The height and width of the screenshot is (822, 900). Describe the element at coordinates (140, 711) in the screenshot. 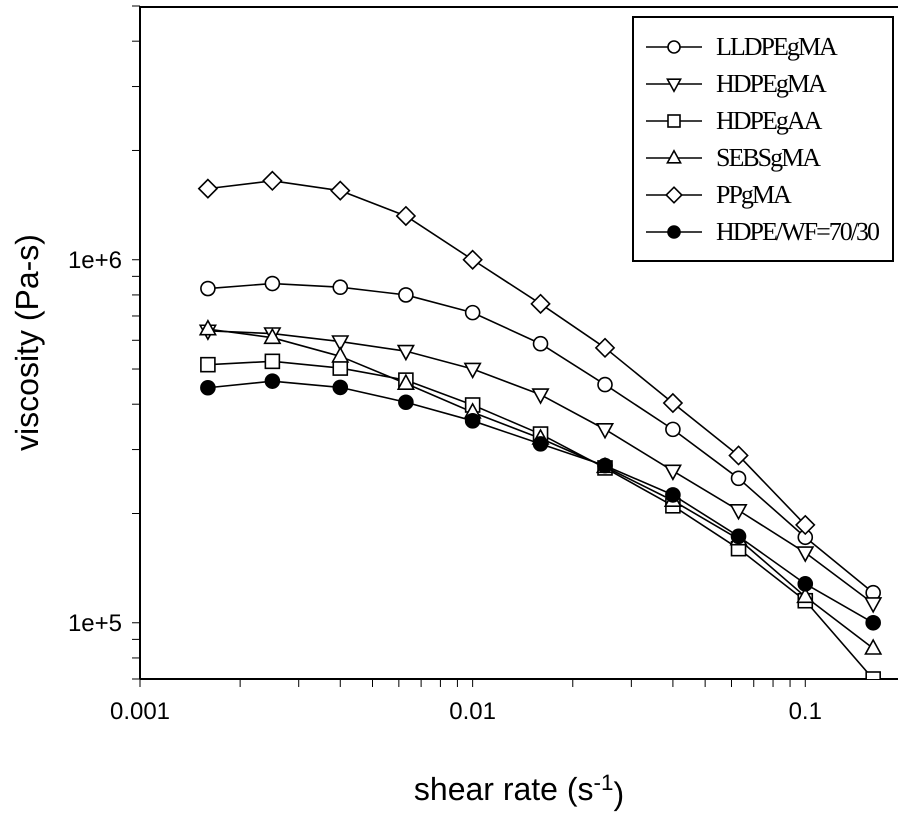

I see `x-tick-label: 0.001` at that location.